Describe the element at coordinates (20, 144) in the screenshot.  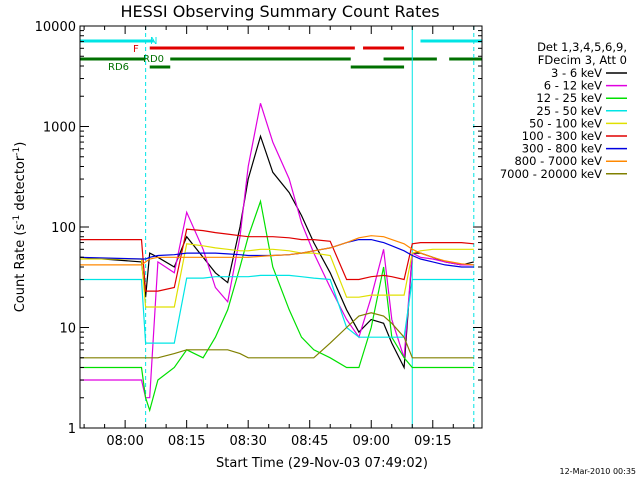
I see `y-axis-label-part3: )` at that location.